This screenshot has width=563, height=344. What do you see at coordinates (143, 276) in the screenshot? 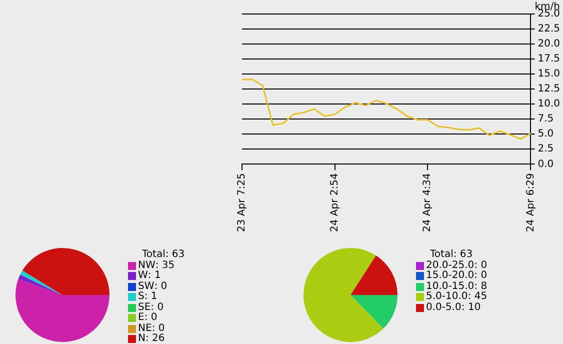
I see `legend-label: W` at bounding box center [143, 276].